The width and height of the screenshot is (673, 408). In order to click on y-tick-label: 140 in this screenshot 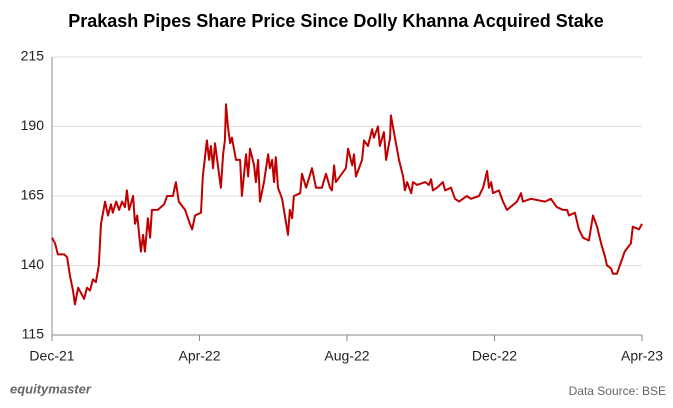, I will do `click(33, 264)`.